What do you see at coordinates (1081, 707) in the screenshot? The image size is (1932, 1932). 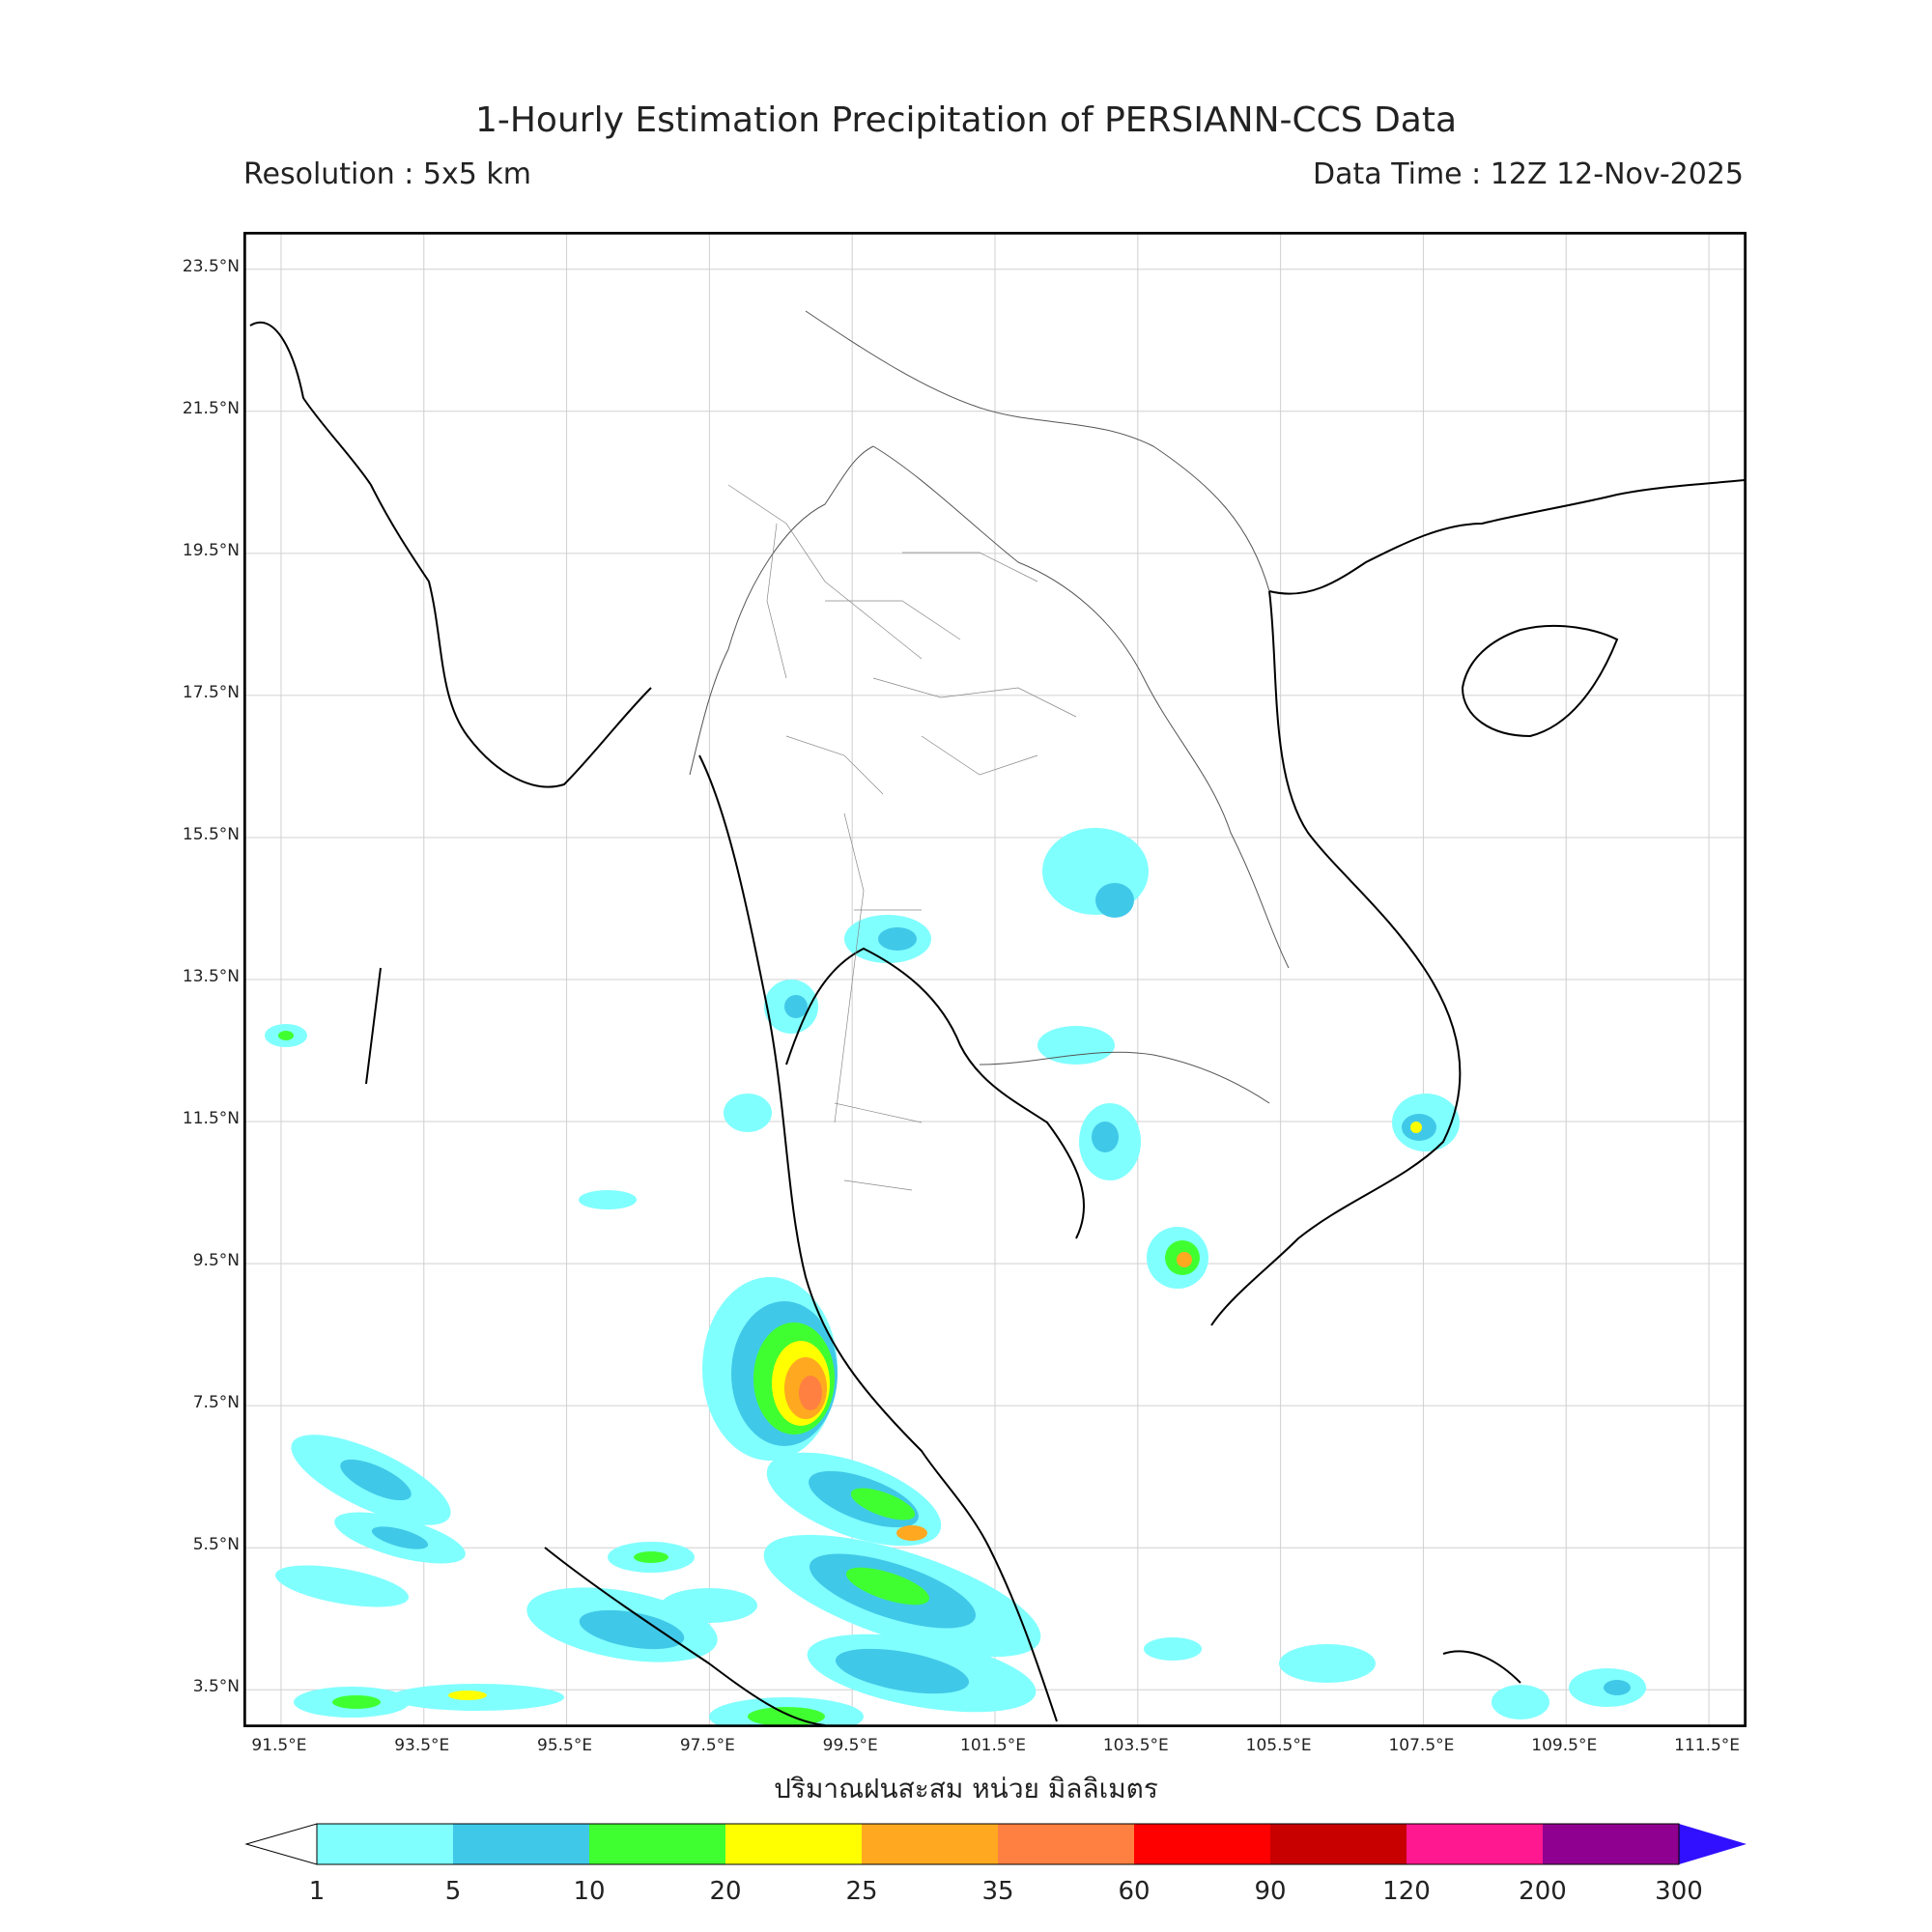 I see `border-laos` at bounding box center [1081, 707].